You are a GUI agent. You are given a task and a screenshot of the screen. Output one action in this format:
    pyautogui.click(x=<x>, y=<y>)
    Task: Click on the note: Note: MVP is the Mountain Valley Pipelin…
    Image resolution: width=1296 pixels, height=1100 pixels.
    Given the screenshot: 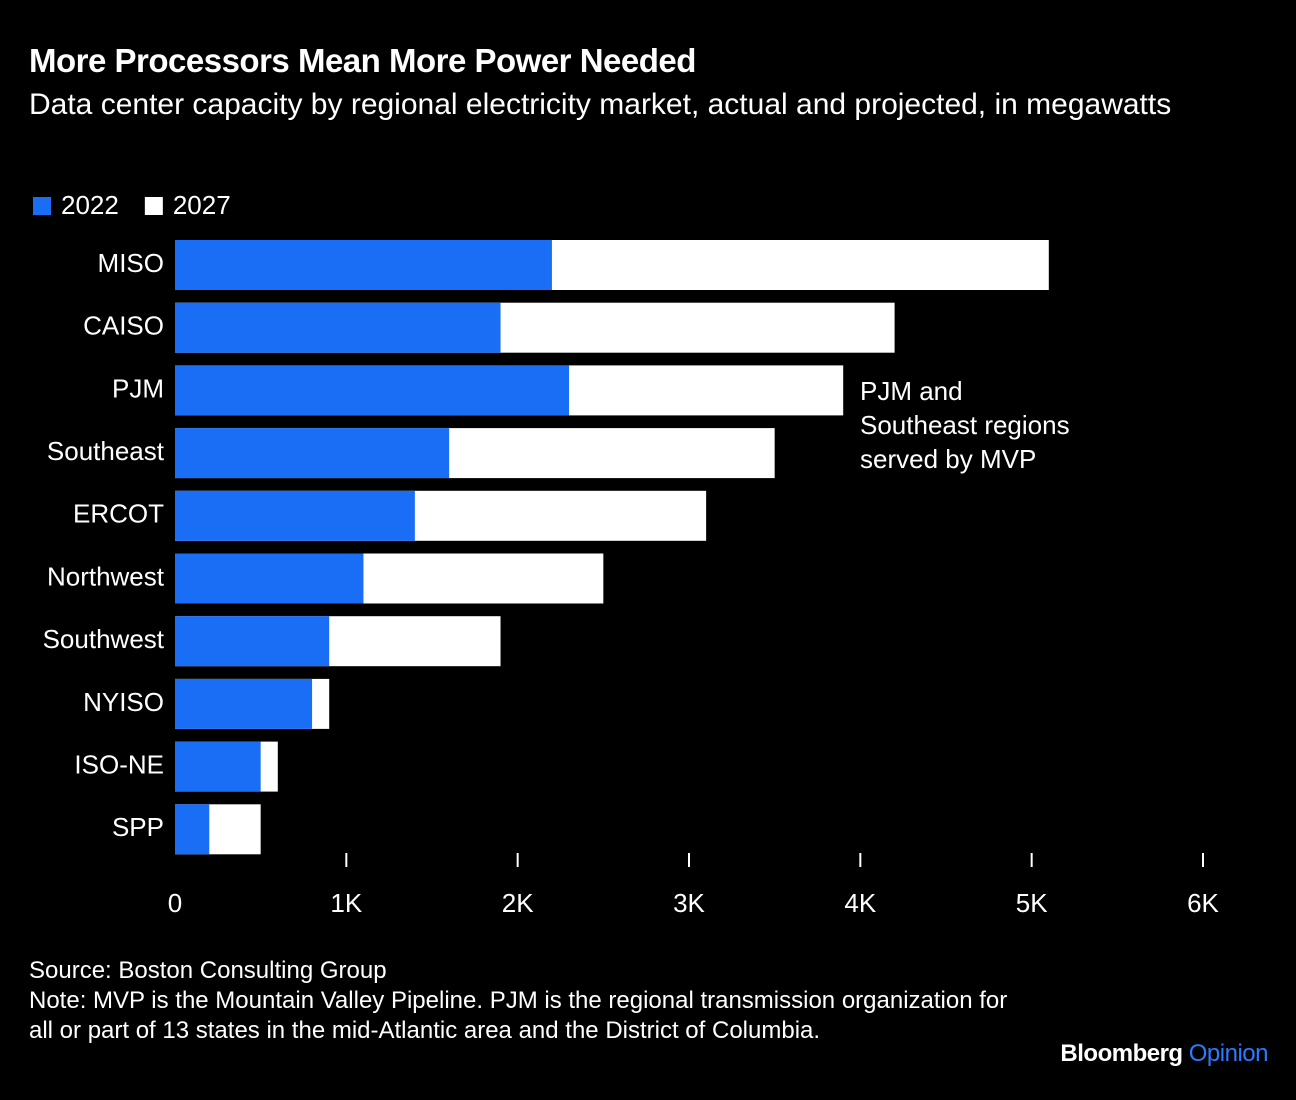 What is the action you would take?
    pyautogui.click(x=518, y=1015)
    